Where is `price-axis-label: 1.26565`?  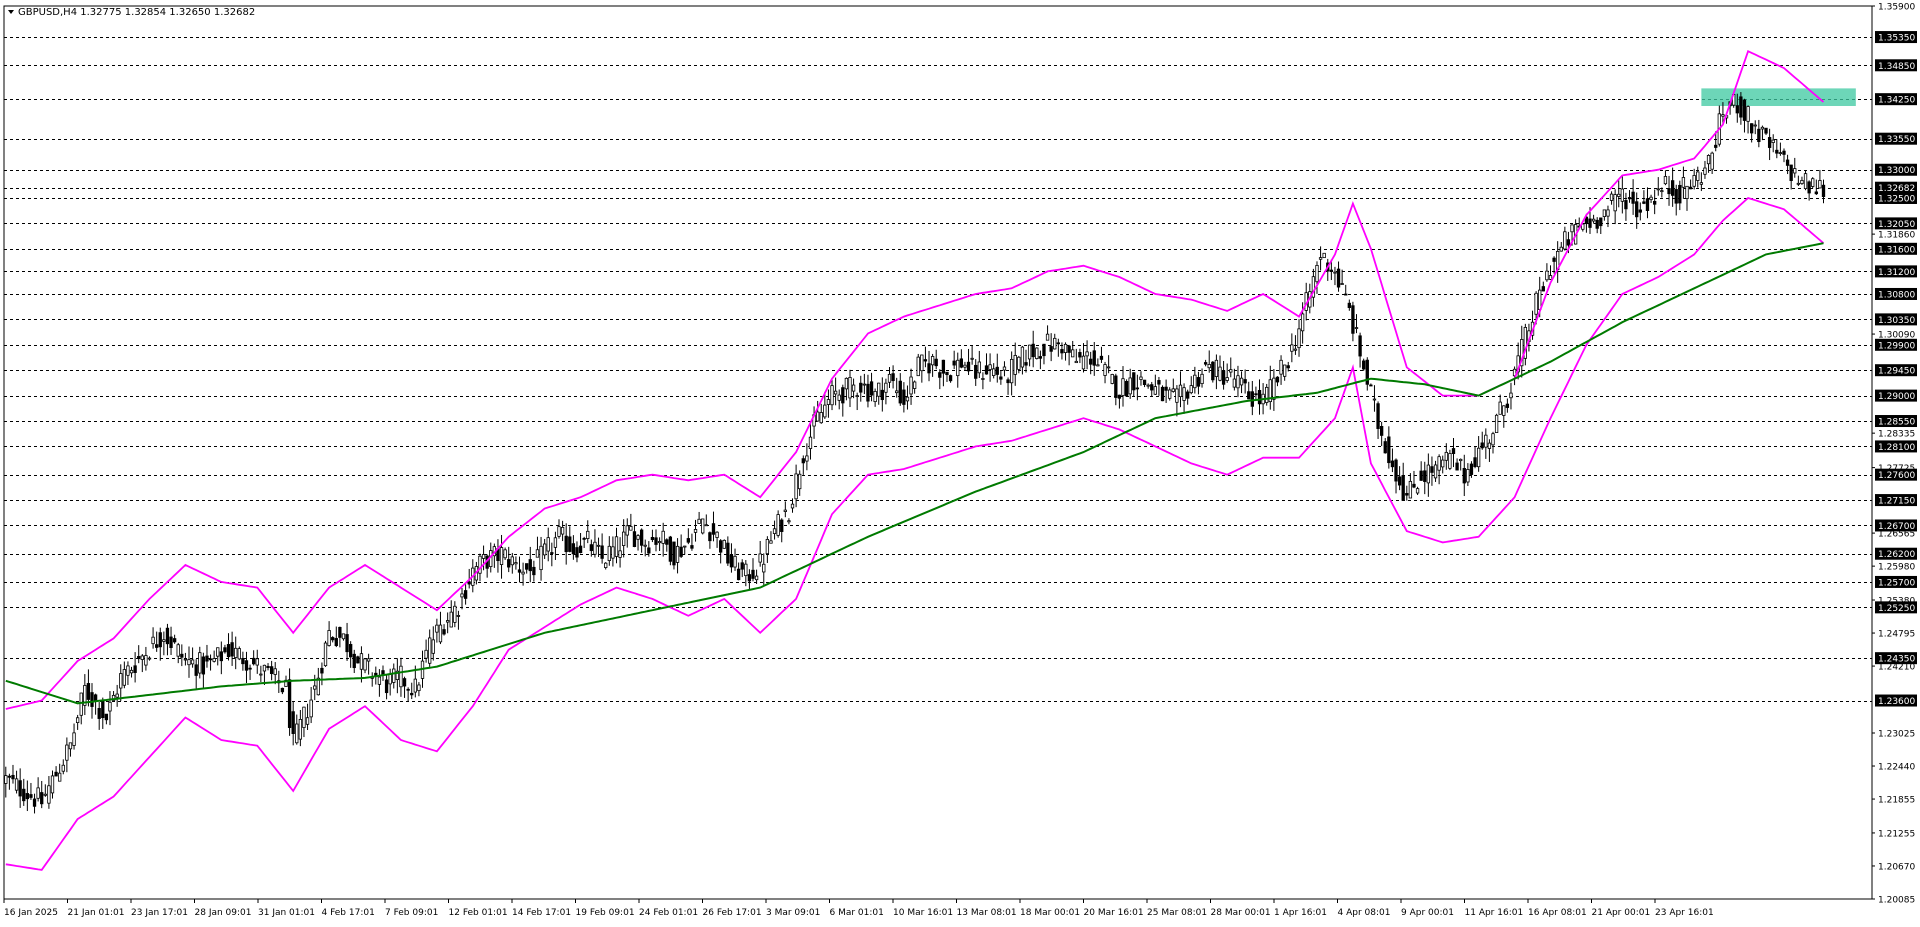 price-axis-label: 1.26565 is located at coordinates (1896, 535).